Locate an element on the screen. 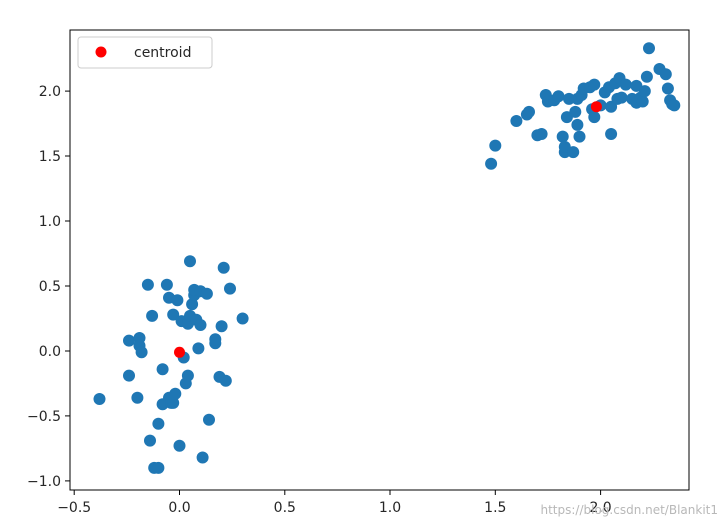  y-tick-label: 0.5 is located at coordinates (50, 287).